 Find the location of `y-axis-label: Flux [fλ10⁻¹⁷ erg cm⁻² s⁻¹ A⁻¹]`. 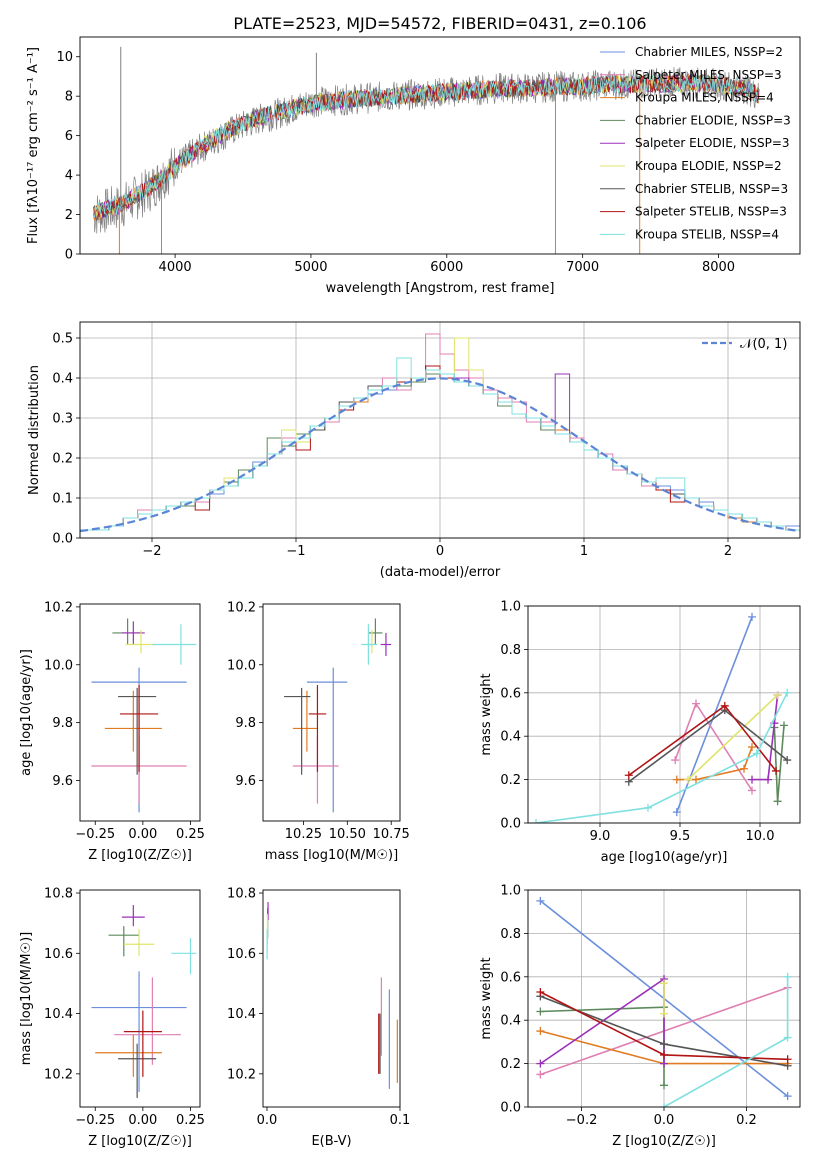

y-axis-label: Flux [fλ10⁻¹⁷ erg cm⁻² s⁻¹ A⁻¹] is located at coordinates (33, 145).